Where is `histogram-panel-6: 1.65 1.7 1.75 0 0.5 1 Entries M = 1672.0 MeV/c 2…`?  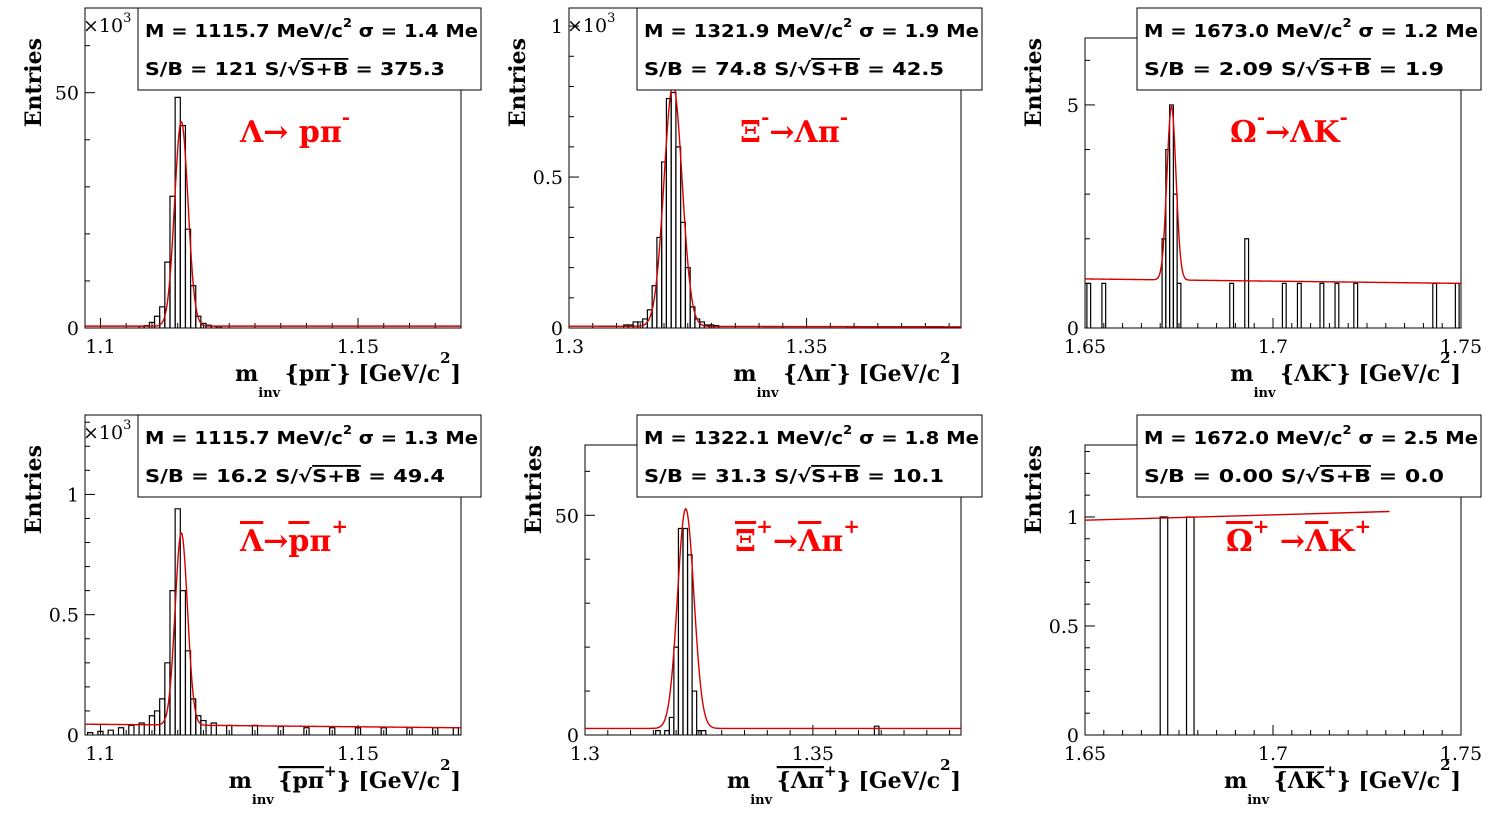
histogram-panel-6: 1.65 1.7 1.75 0 0.5 1 Entries M = 1672.0 MeV/c 2… is located at coordinates (1251, 611).